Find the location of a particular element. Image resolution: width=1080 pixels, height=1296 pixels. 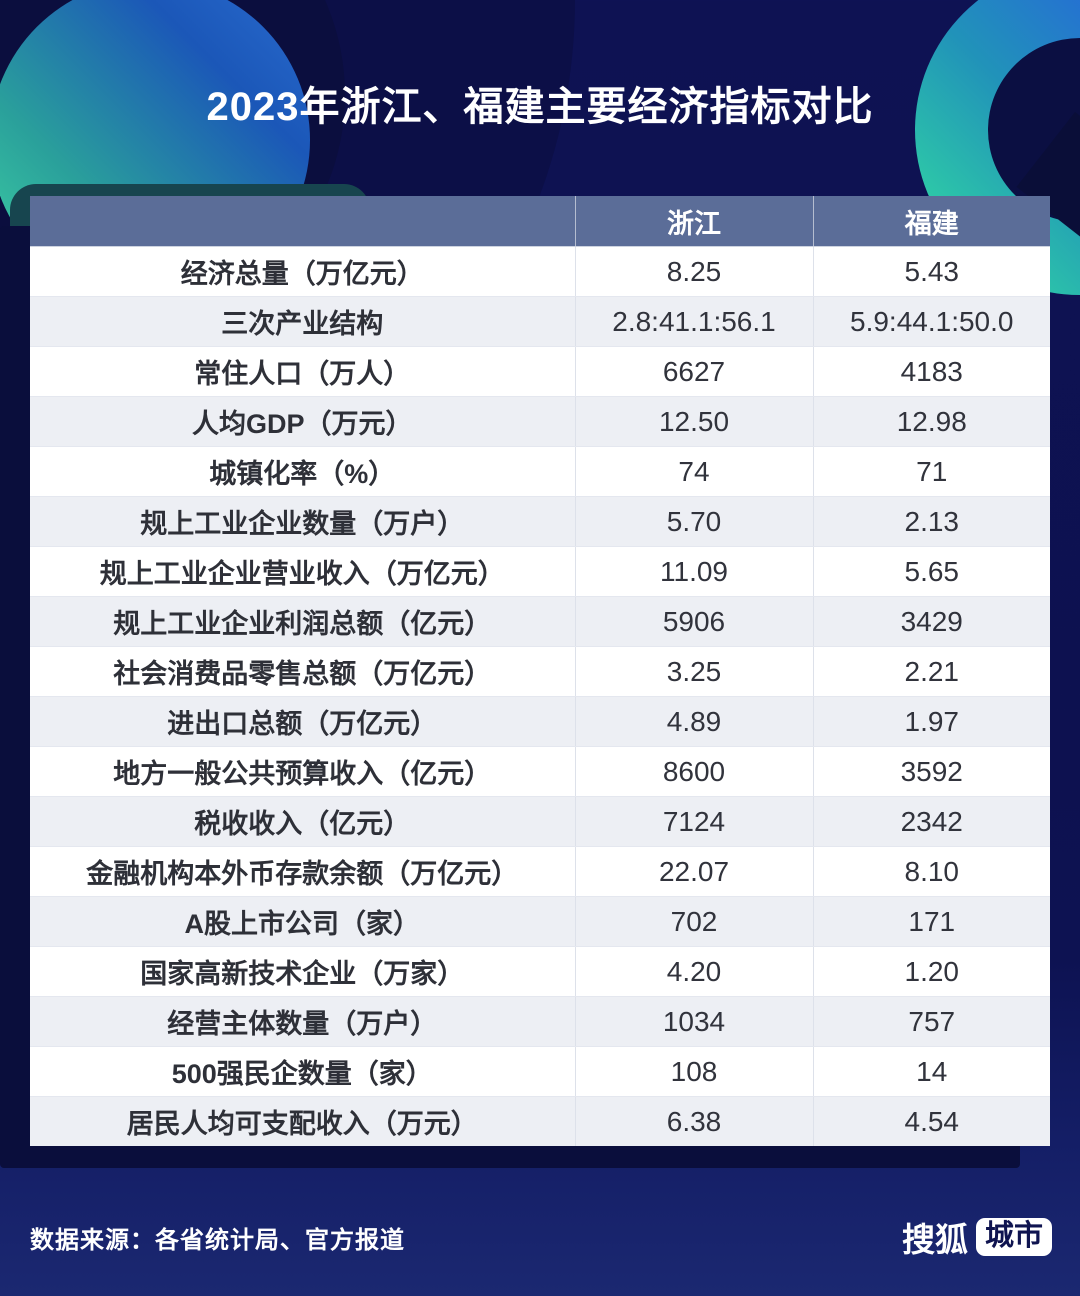

table-header-row: 浙江 福建 is located at coordinates (540, 221).